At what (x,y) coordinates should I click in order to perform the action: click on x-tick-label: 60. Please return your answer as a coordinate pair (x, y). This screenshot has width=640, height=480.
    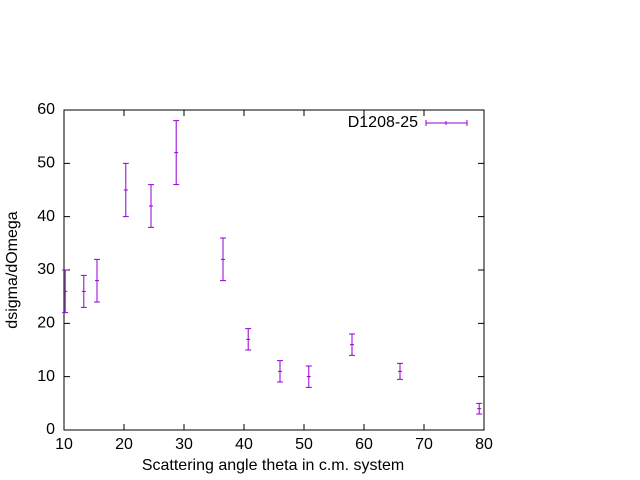
    Looking at the image, I should click on (364, 444).